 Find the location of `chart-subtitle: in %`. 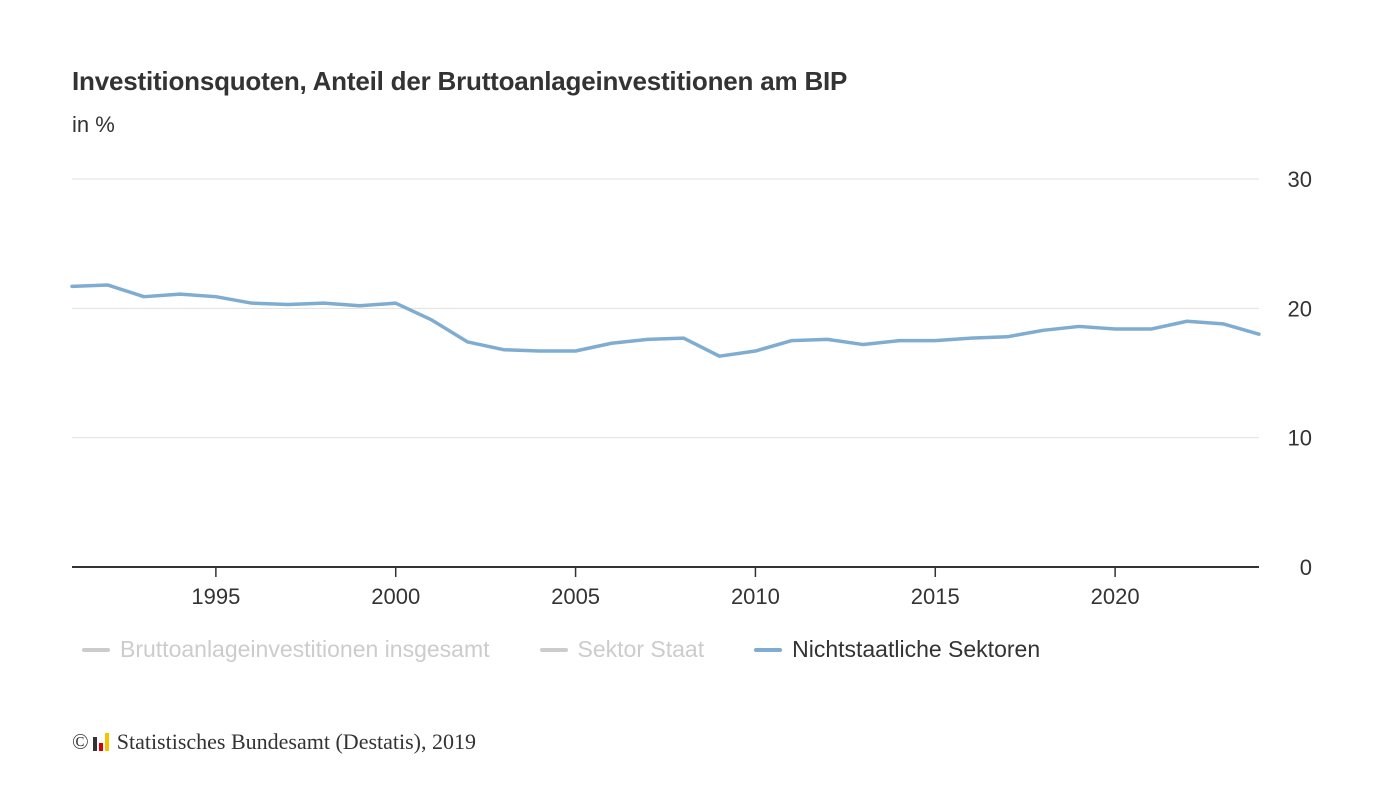

chart-subtitle: in % is located at coordinates (93, 124).